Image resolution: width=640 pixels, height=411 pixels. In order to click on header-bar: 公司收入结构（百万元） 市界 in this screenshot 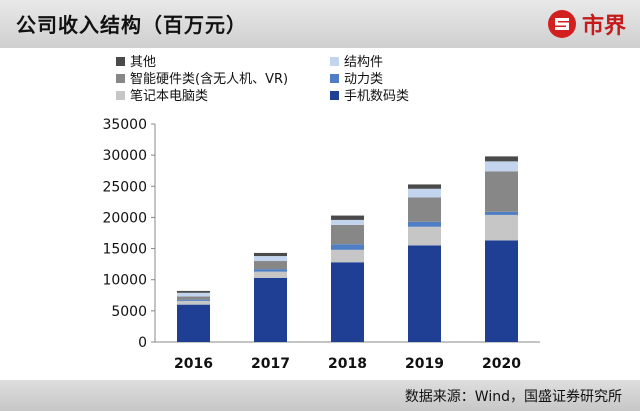, I will do `click(320, 24)`.